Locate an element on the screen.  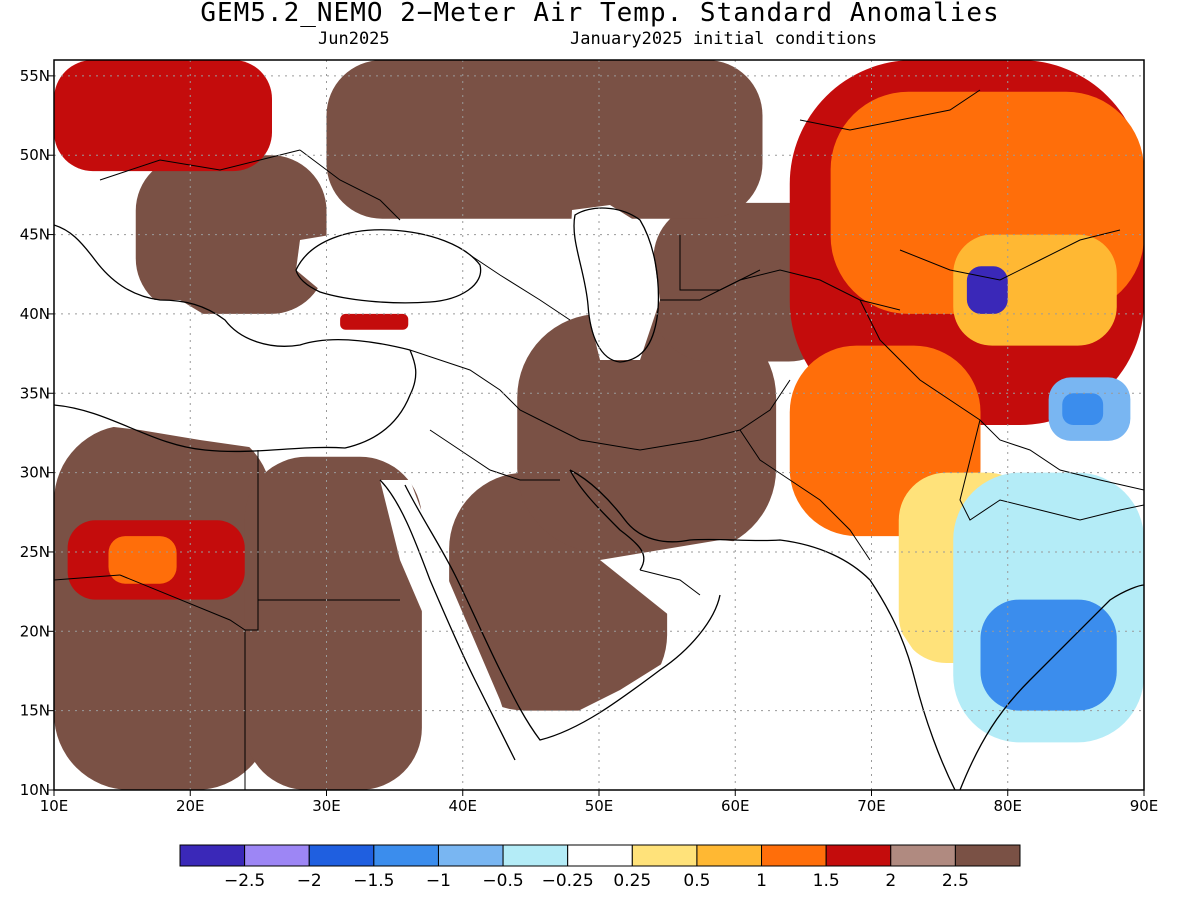
colorbar-label: 0.25 is located at coordinates (632, 881).